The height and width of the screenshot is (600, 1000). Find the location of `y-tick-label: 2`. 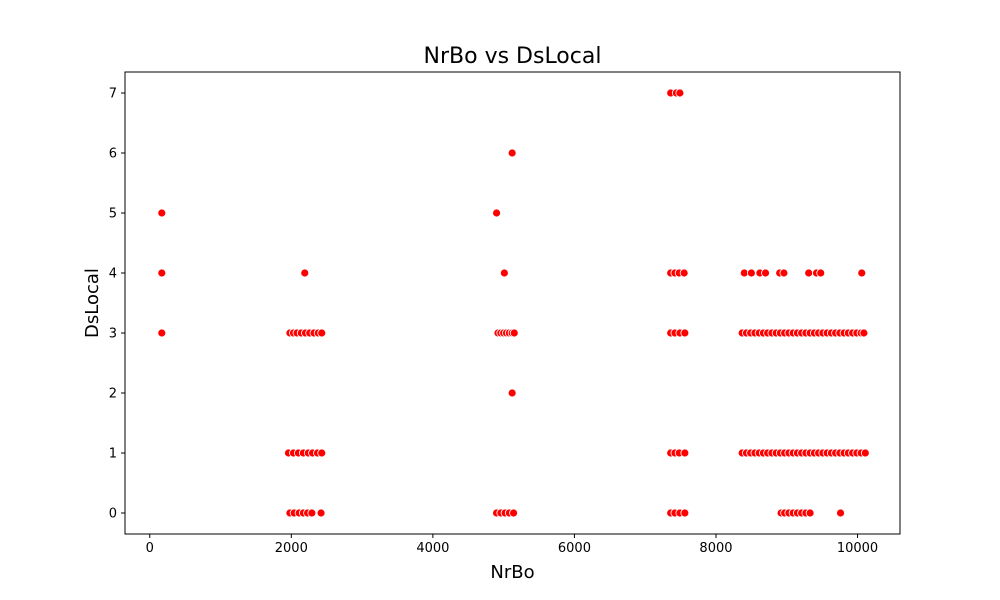

y-tick-label: 2 is located at coordinates (113, 394).